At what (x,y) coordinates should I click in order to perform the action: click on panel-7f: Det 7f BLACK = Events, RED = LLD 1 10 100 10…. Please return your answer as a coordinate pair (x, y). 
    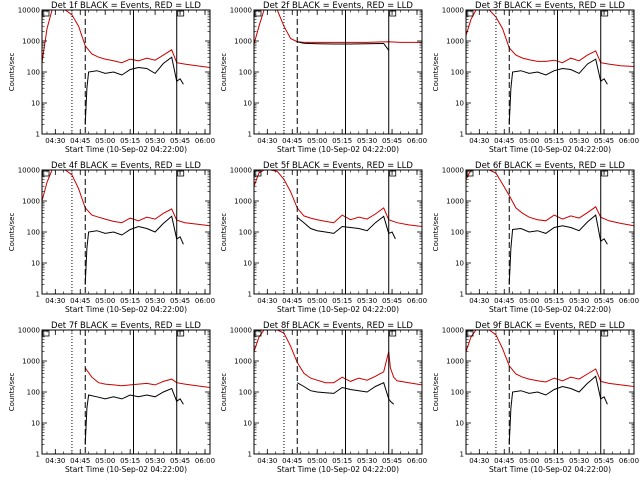
    Looking at the image, I should click on (111, 397).